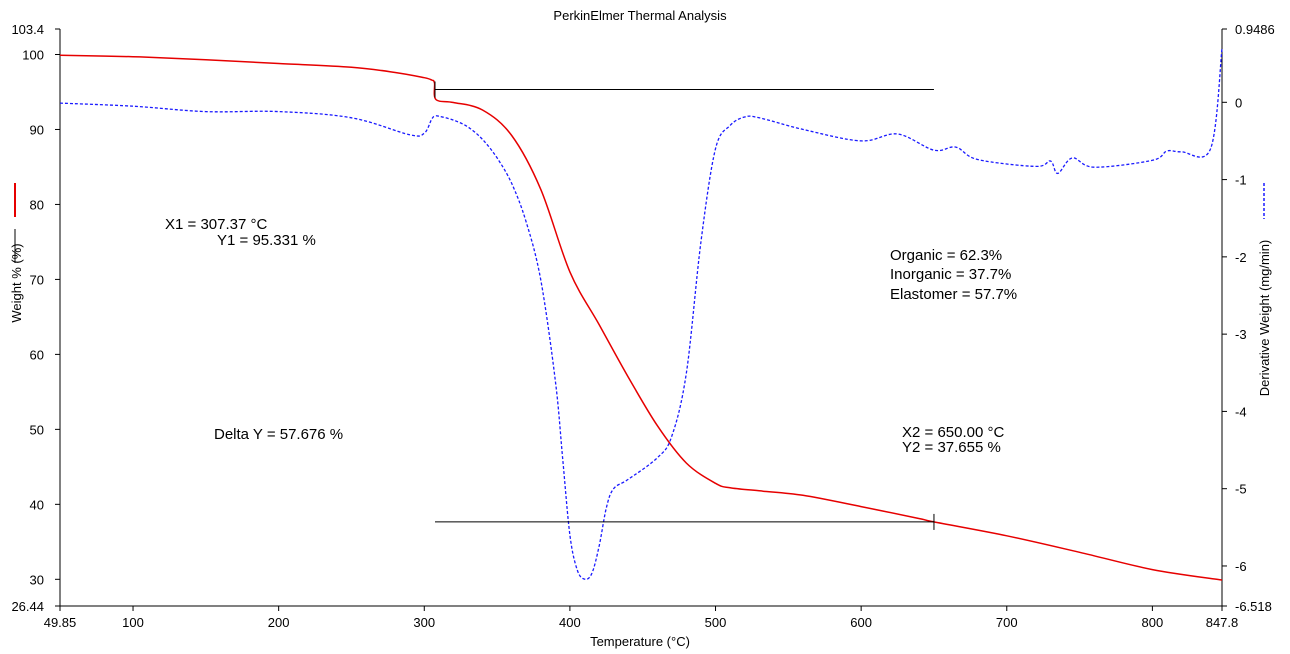  Describe the element at coordinates (1007, 622) in the screenshot. I see `x-tick-label: 700` at that location.